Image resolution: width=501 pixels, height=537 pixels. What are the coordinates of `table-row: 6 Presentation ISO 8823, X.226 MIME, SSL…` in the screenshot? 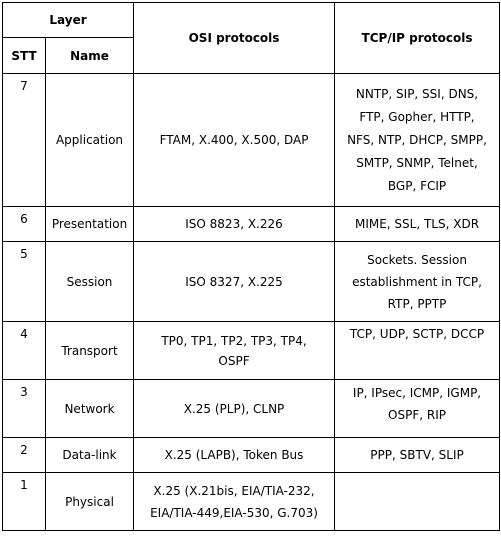 It's located at (251, 224).